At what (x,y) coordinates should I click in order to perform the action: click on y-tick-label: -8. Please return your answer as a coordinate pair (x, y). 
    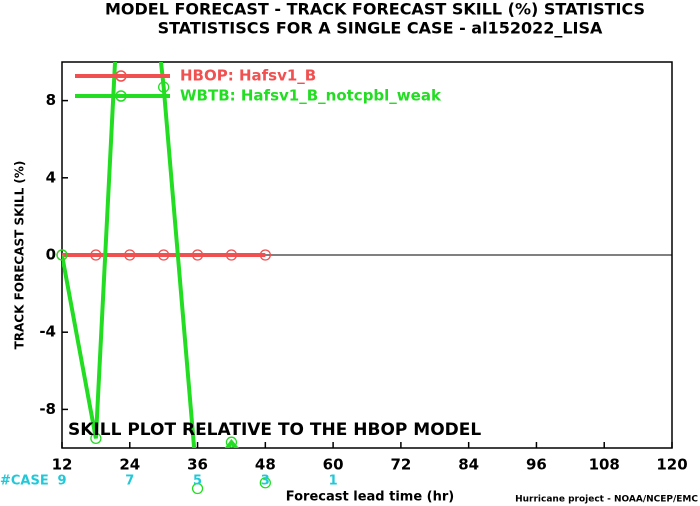
    Looking at the image, I should click on (47, 409).